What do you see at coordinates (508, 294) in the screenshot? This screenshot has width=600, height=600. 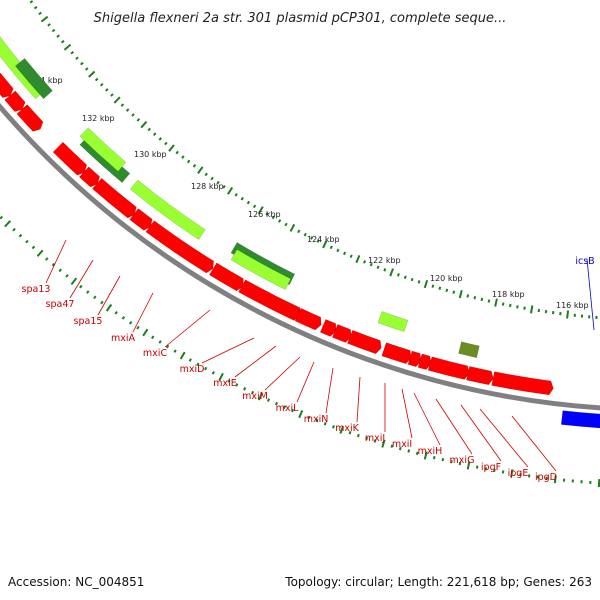 I see `ruler-label: 118 kbp` at bounding box center [508, 294].